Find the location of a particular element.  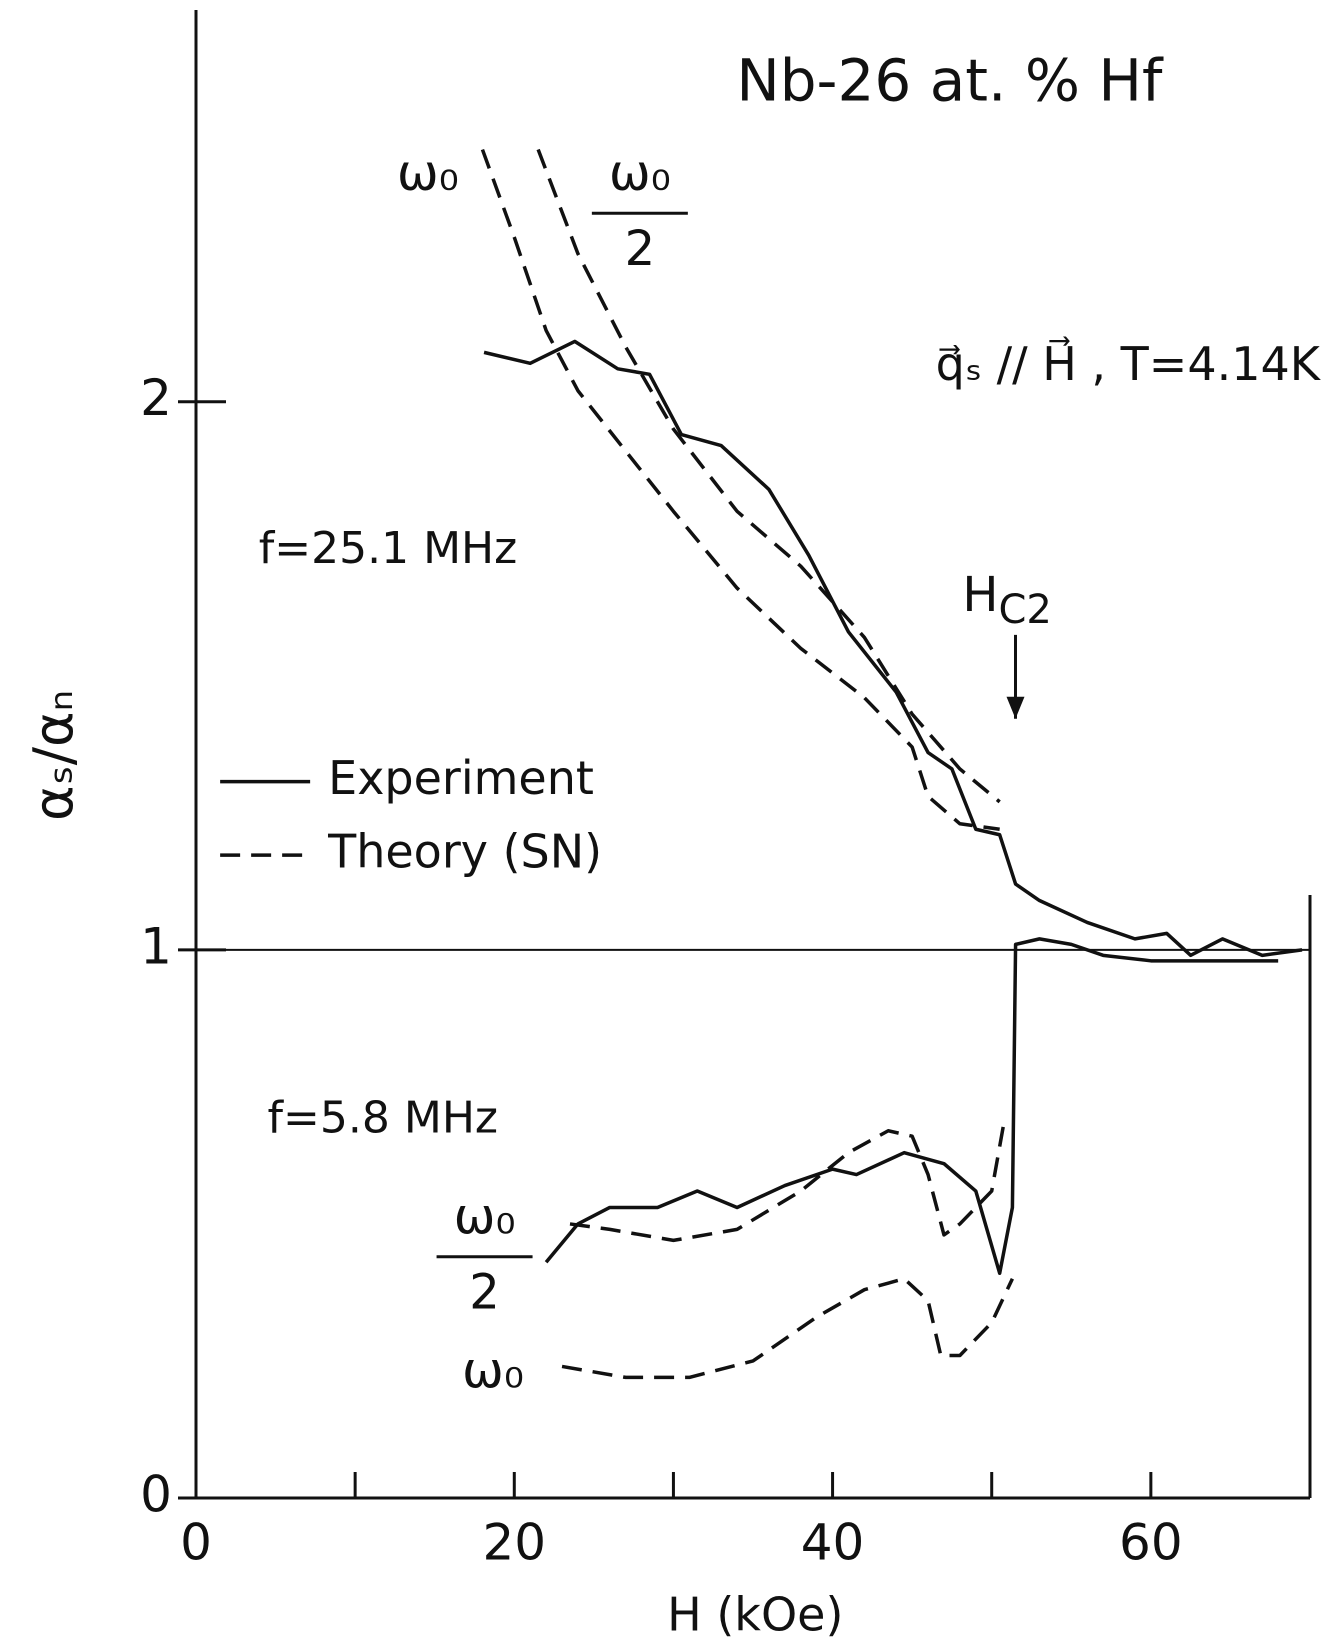

chart-title: Nb-26 at. % Hf is located at coordinates (950, 80).